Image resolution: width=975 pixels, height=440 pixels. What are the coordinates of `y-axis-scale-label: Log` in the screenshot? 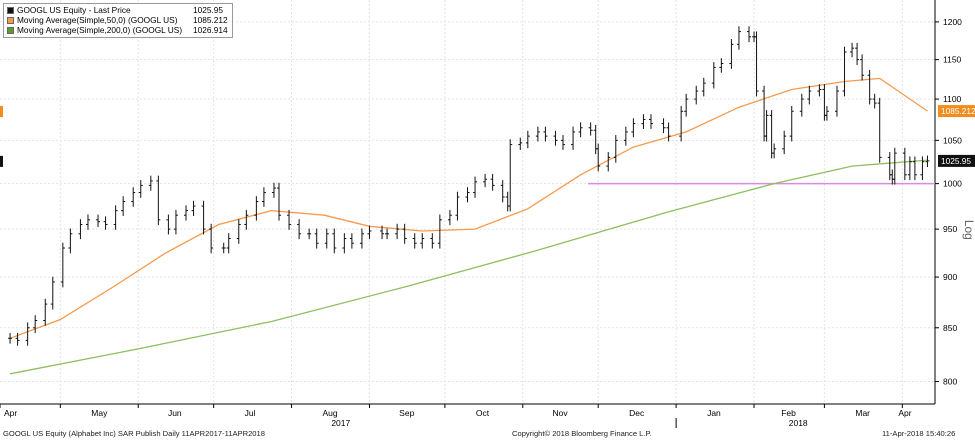 It's located at (968, 230).